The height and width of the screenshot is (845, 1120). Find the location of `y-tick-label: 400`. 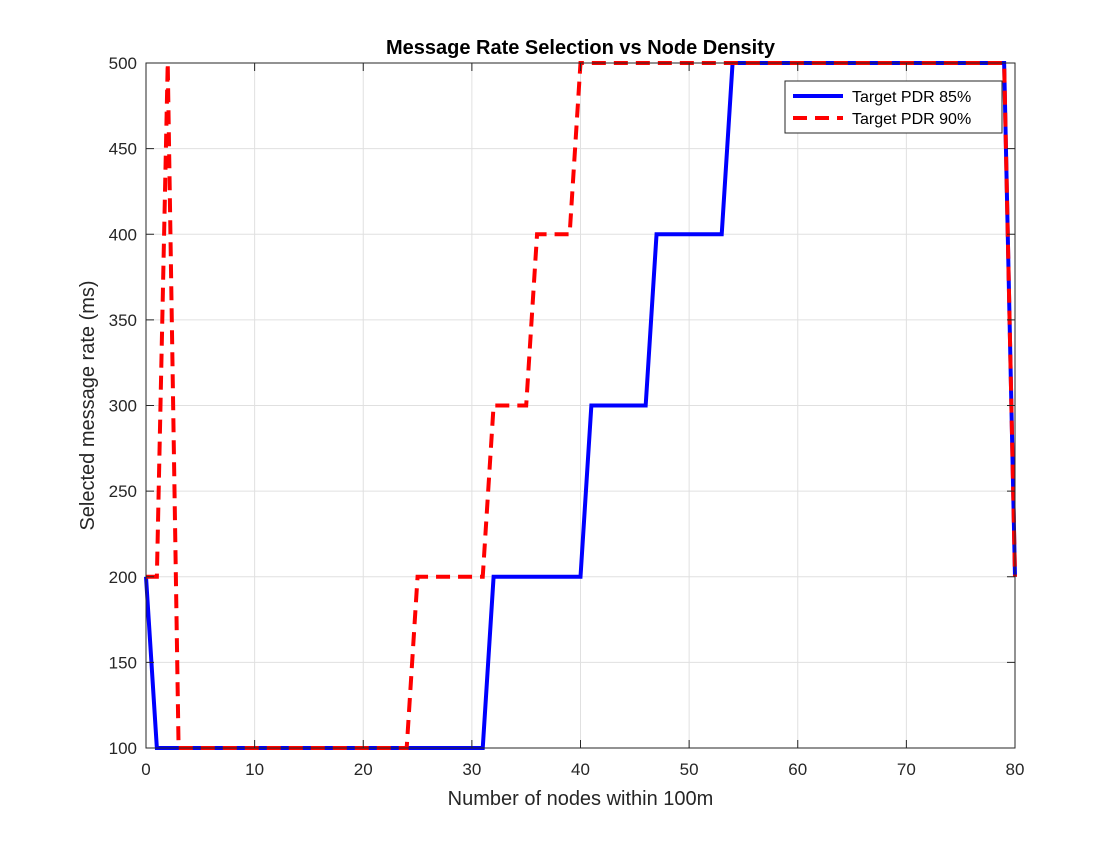

y-tick-label: 400 is located at coordinates (123, 234).